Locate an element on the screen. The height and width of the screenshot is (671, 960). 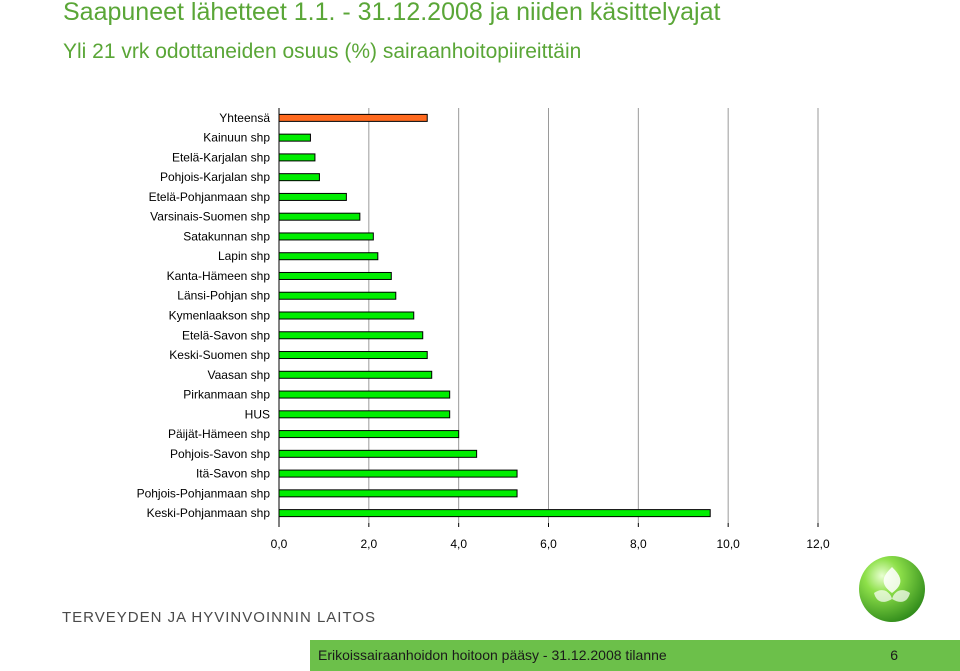
category-label: Itä-Savon shp is located at coordinates (233, 474).